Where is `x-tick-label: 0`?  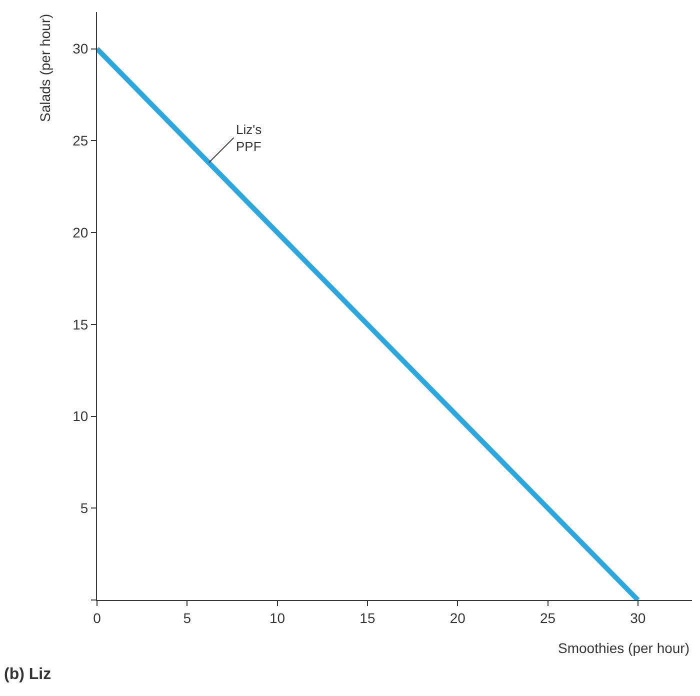
x-tick-label: 0 is located at coordinates (97, 618).